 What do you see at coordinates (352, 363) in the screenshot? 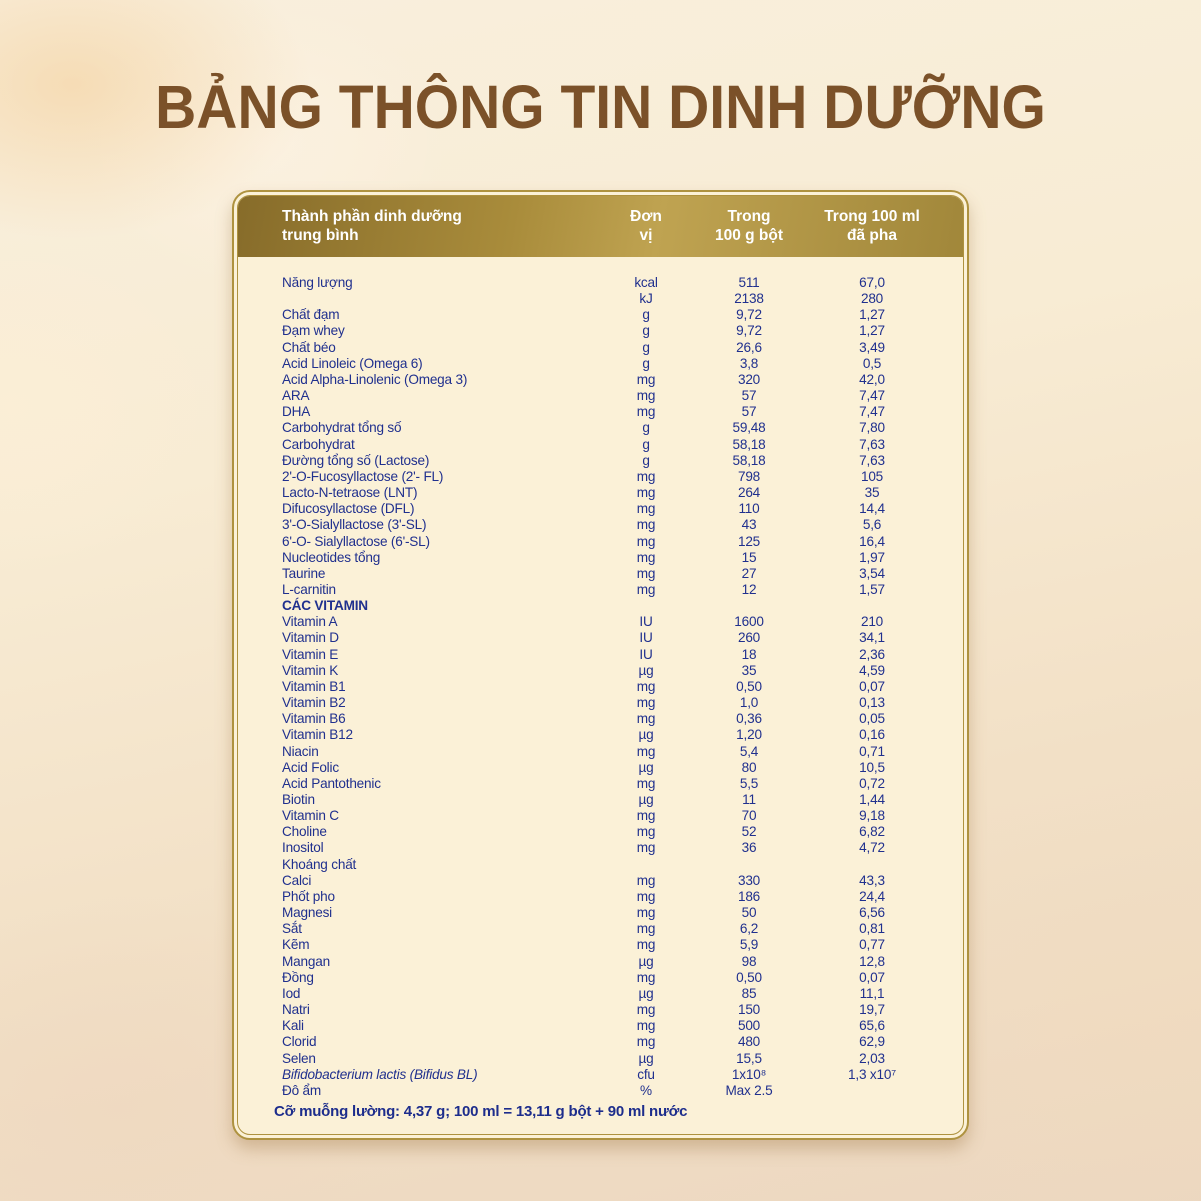
I see `nutrient-name: Acid Linoleic (Omega 6)` at bounding box center [352, 363].